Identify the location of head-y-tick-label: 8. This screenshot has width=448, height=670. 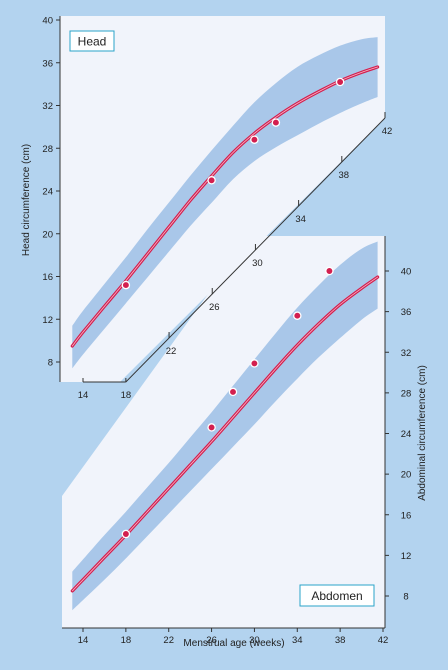
(50, 363).